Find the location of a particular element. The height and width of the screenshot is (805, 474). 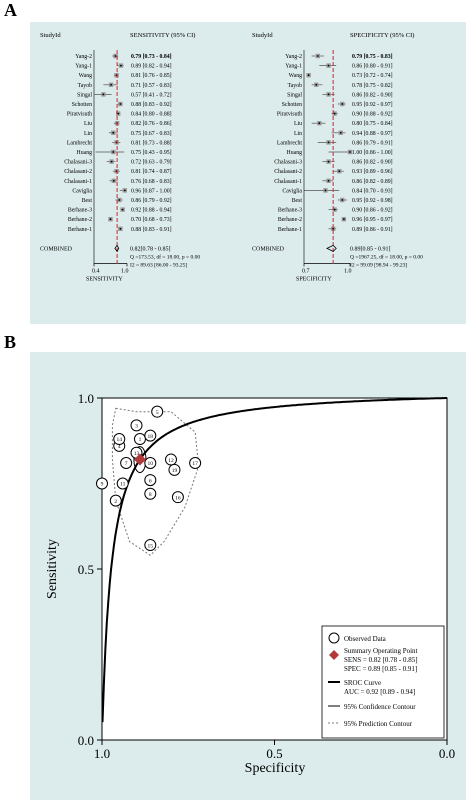

sensitivity-study-label: Caviglia is located at coordinates (82, 191).